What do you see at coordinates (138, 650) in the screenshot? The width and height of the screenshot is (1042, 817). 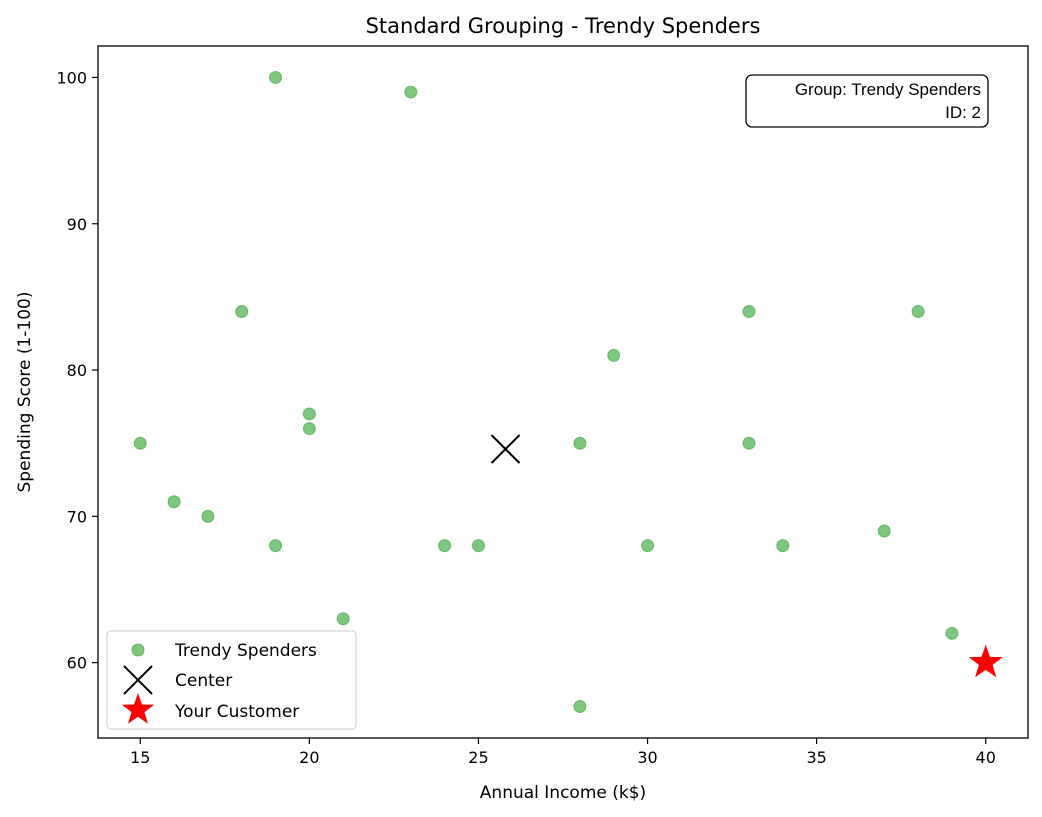 I see `legend-marker-trendy` at bounding box center [138, 650].